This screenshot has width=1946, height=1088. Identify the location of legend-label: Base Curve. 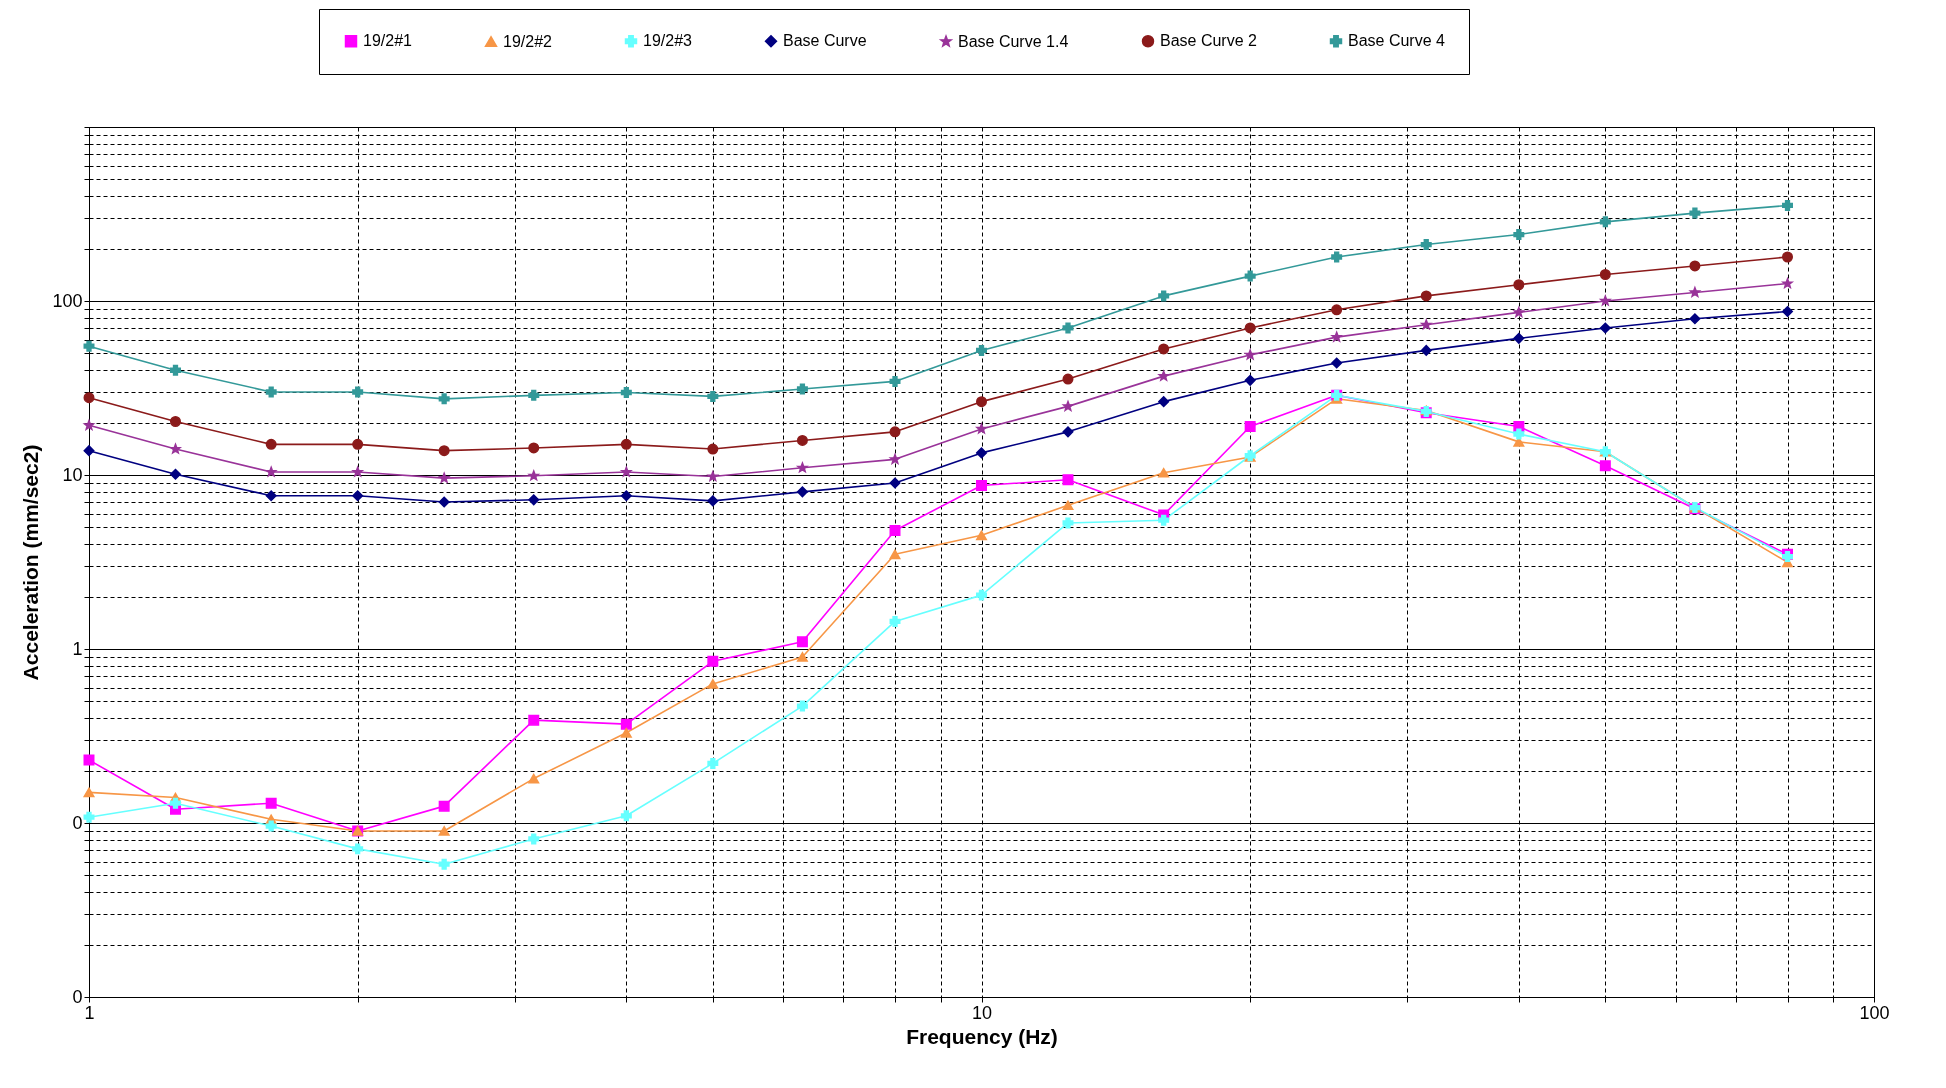
(825, 41).